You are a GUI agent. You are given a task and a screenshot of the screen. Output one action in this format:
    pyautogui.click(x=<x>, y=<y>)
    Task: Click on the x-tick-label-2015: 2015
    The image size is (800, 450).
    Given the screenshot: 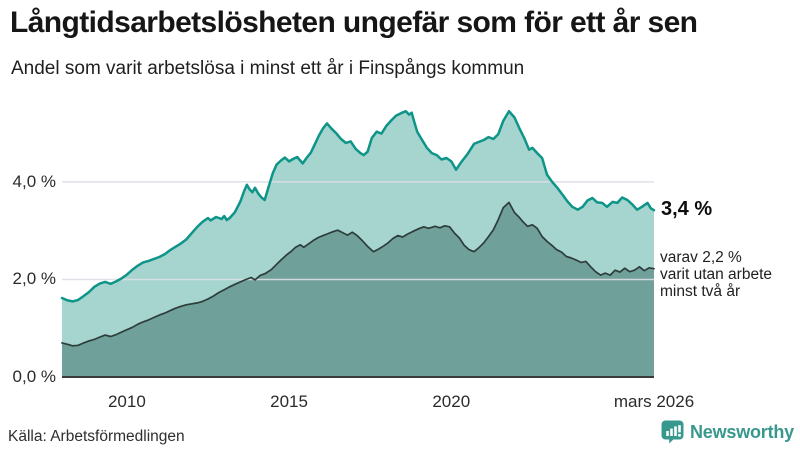 What is the action you would take?
    pyautogui.click(x=289, y=401)
    